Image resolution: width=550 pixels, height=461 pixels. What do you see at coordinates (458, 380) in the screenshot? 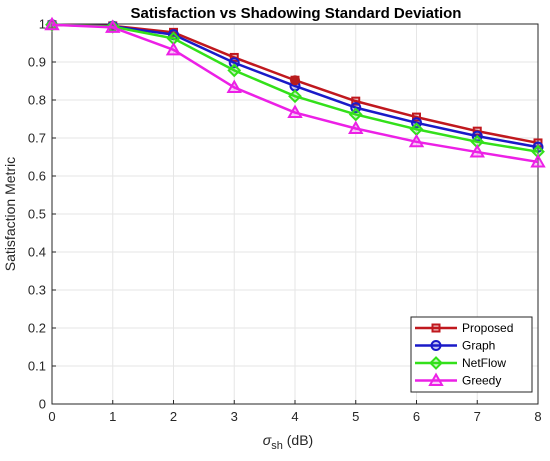
I see `legend-item-greedy: Greedy` at bounding box center [458, 380].